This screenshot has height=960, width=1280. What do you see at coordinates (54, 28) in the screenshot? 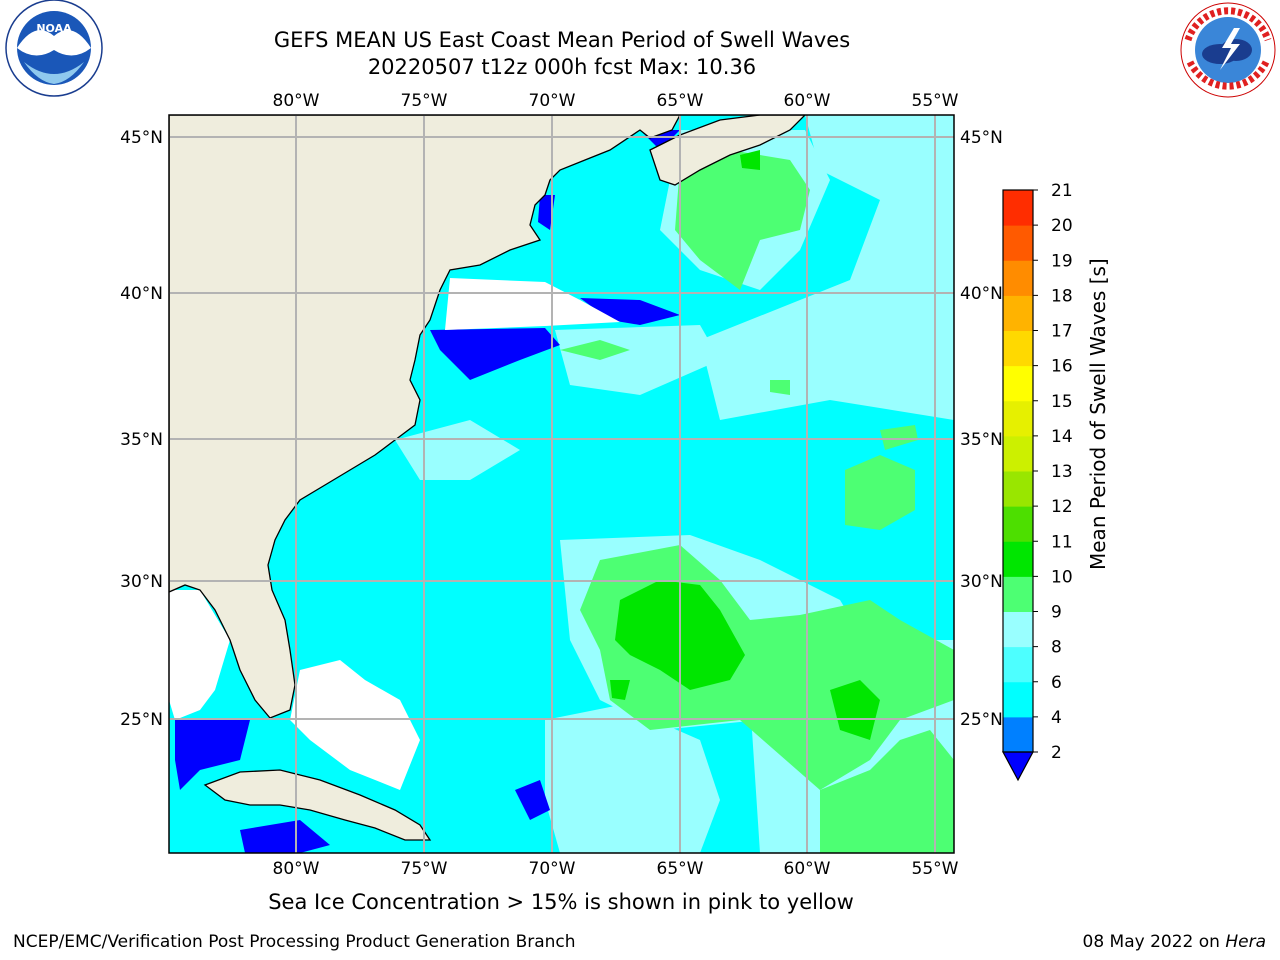
I see `svg-text: NOAA` at bounding box center [54, 28].